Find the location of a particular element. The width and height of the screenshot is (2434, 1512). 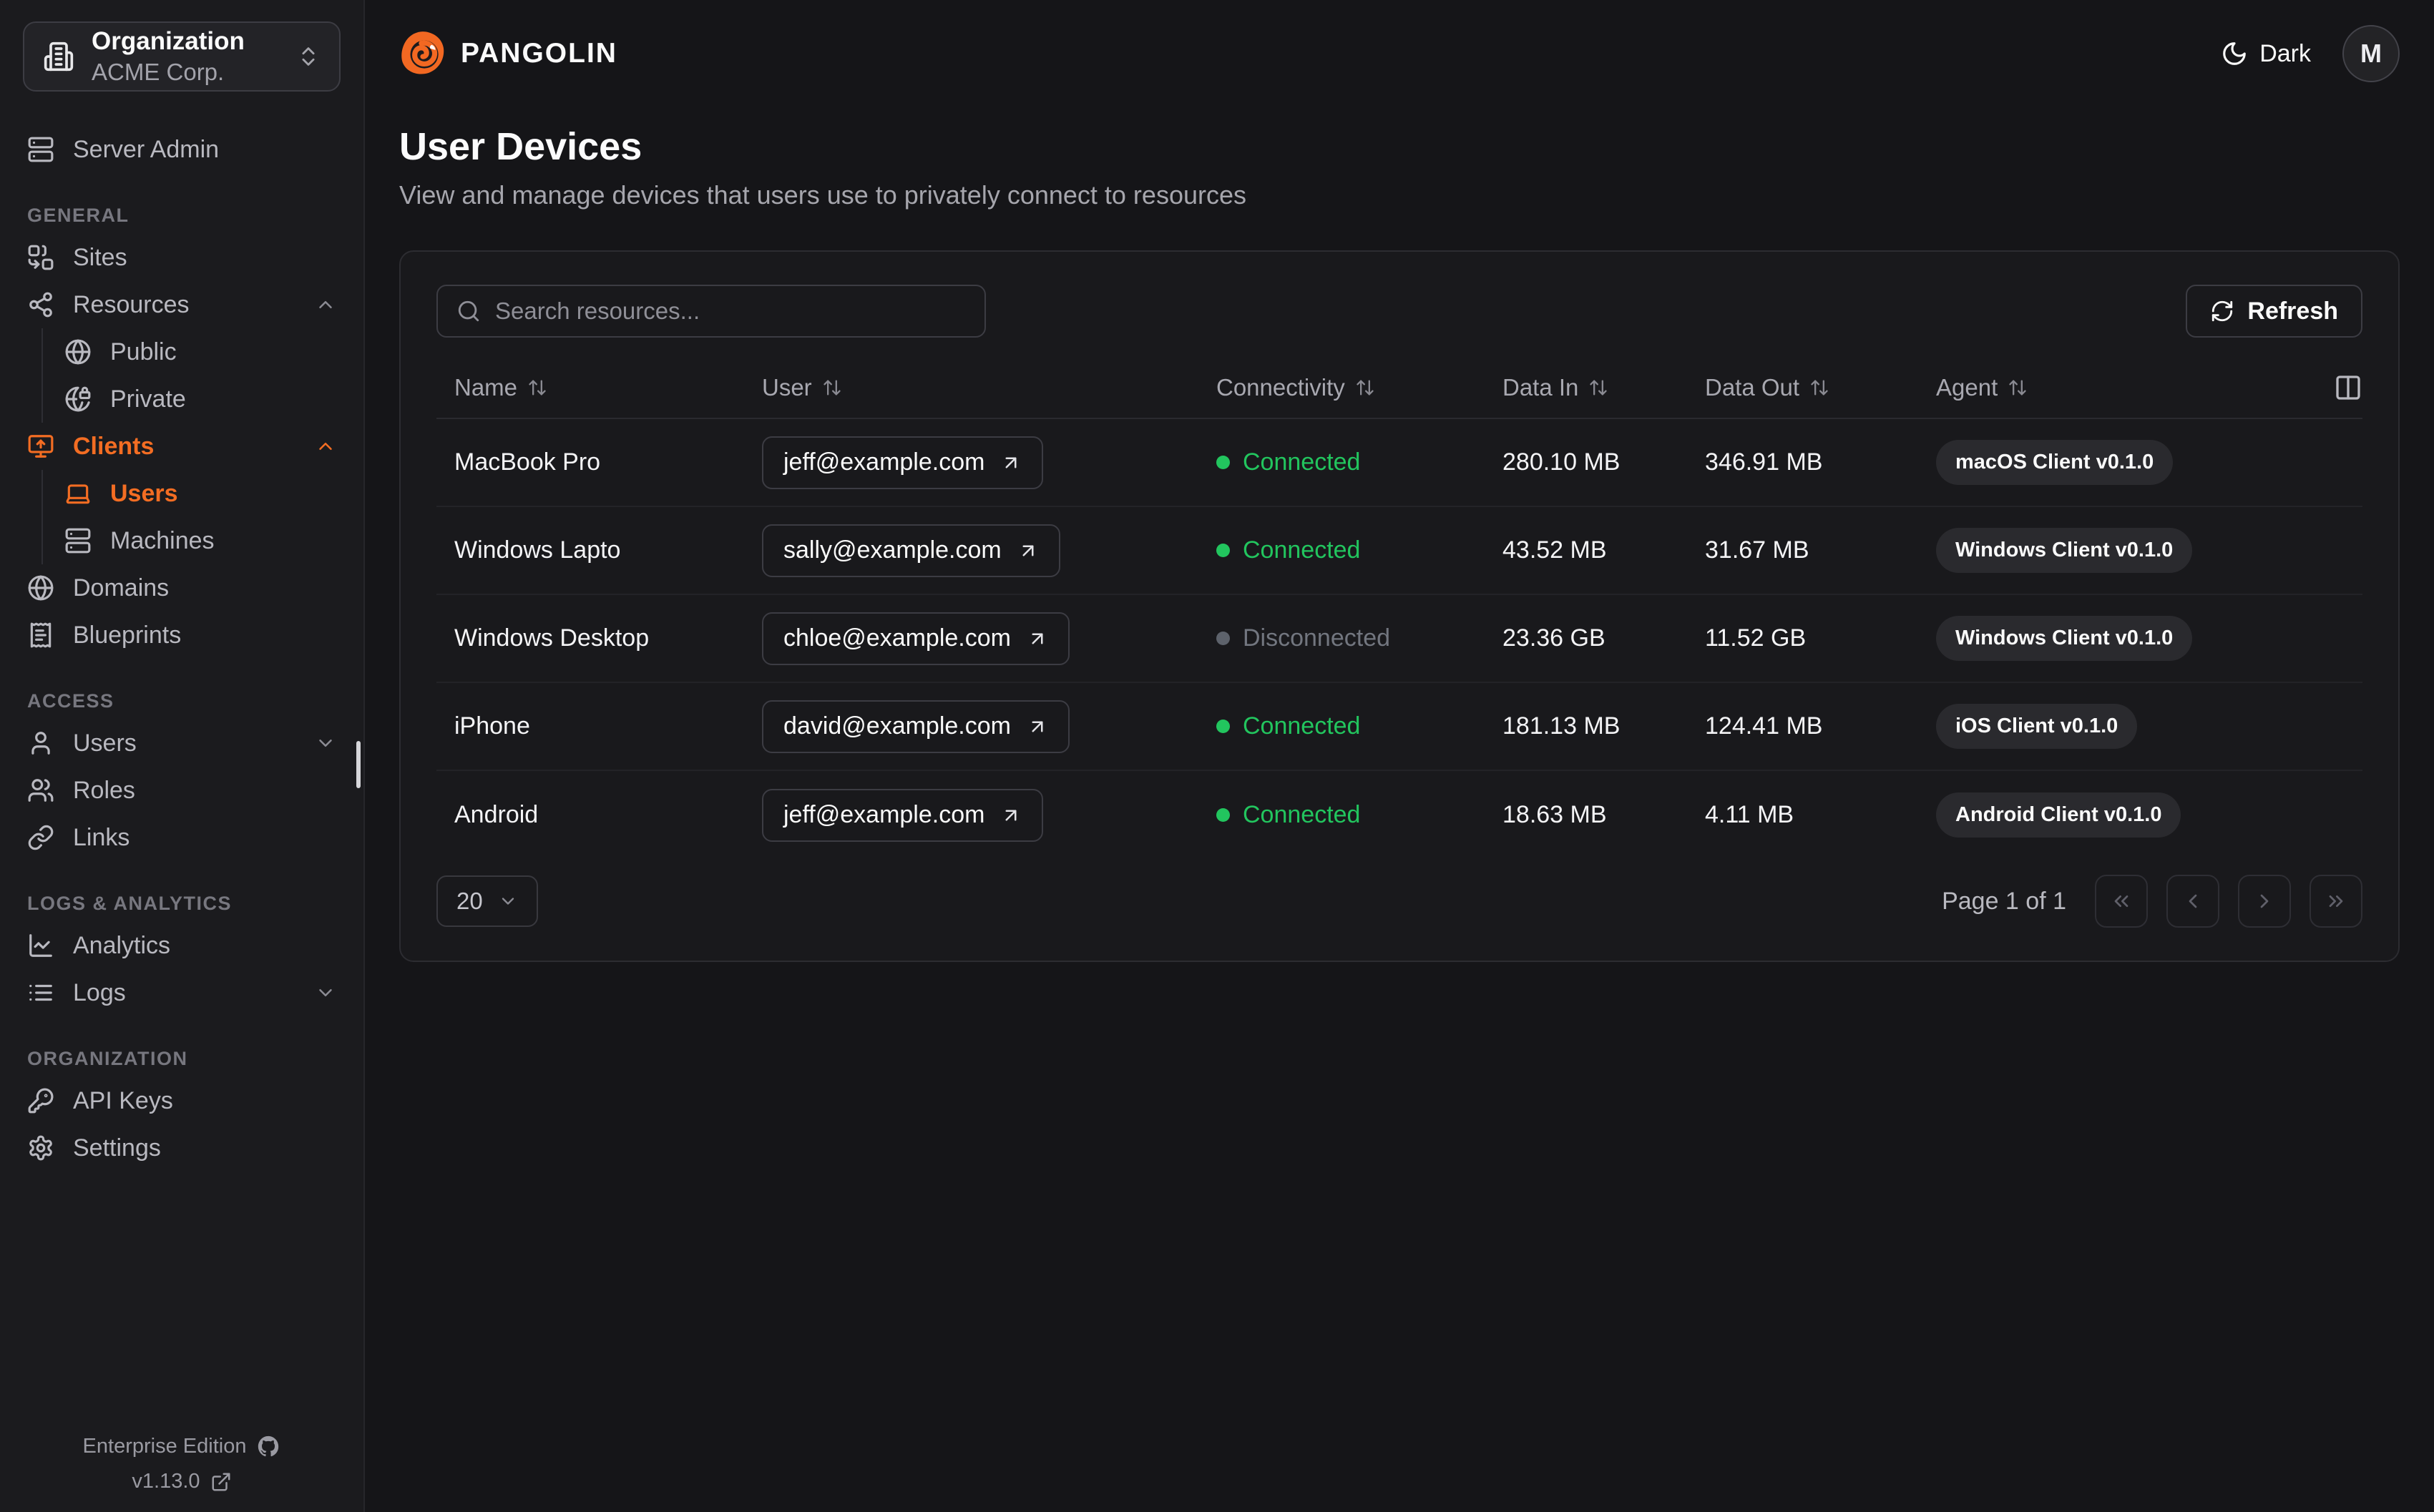

sidebar-item-links: Links is located at coordinates (181, 837).